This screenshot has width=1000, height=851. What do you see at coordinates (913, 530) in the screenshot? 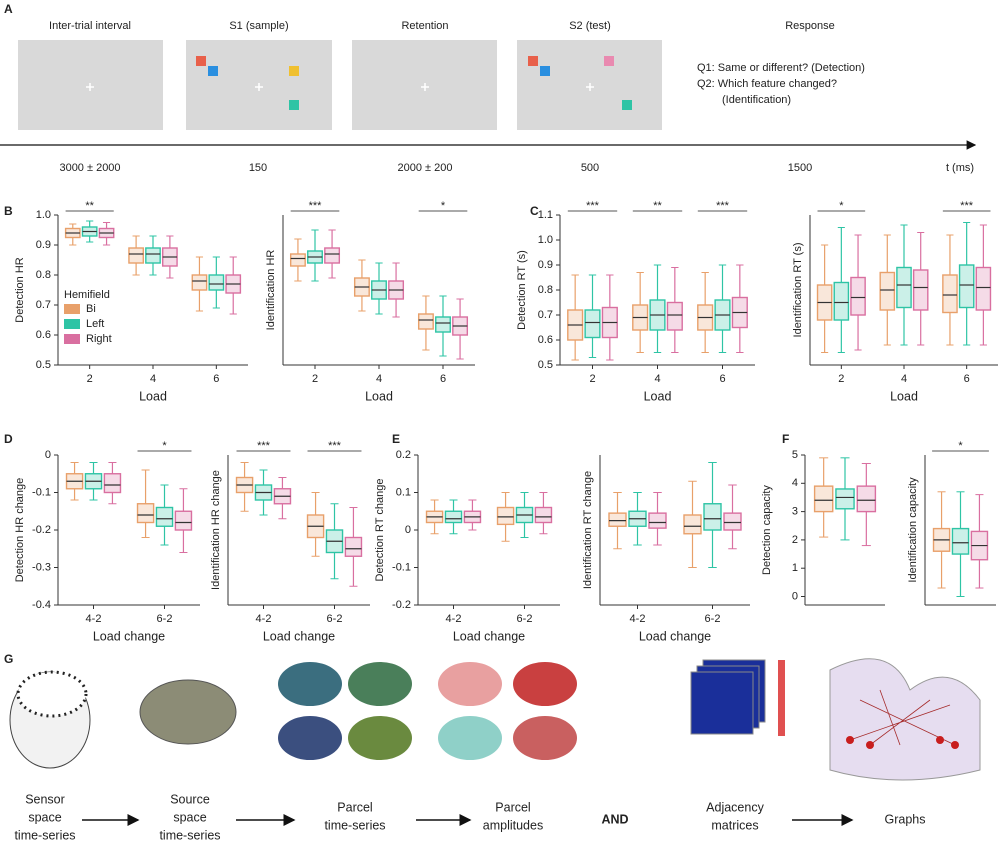
I see `y-axis-label: Identification capacity` at bounding box center [913, 530].